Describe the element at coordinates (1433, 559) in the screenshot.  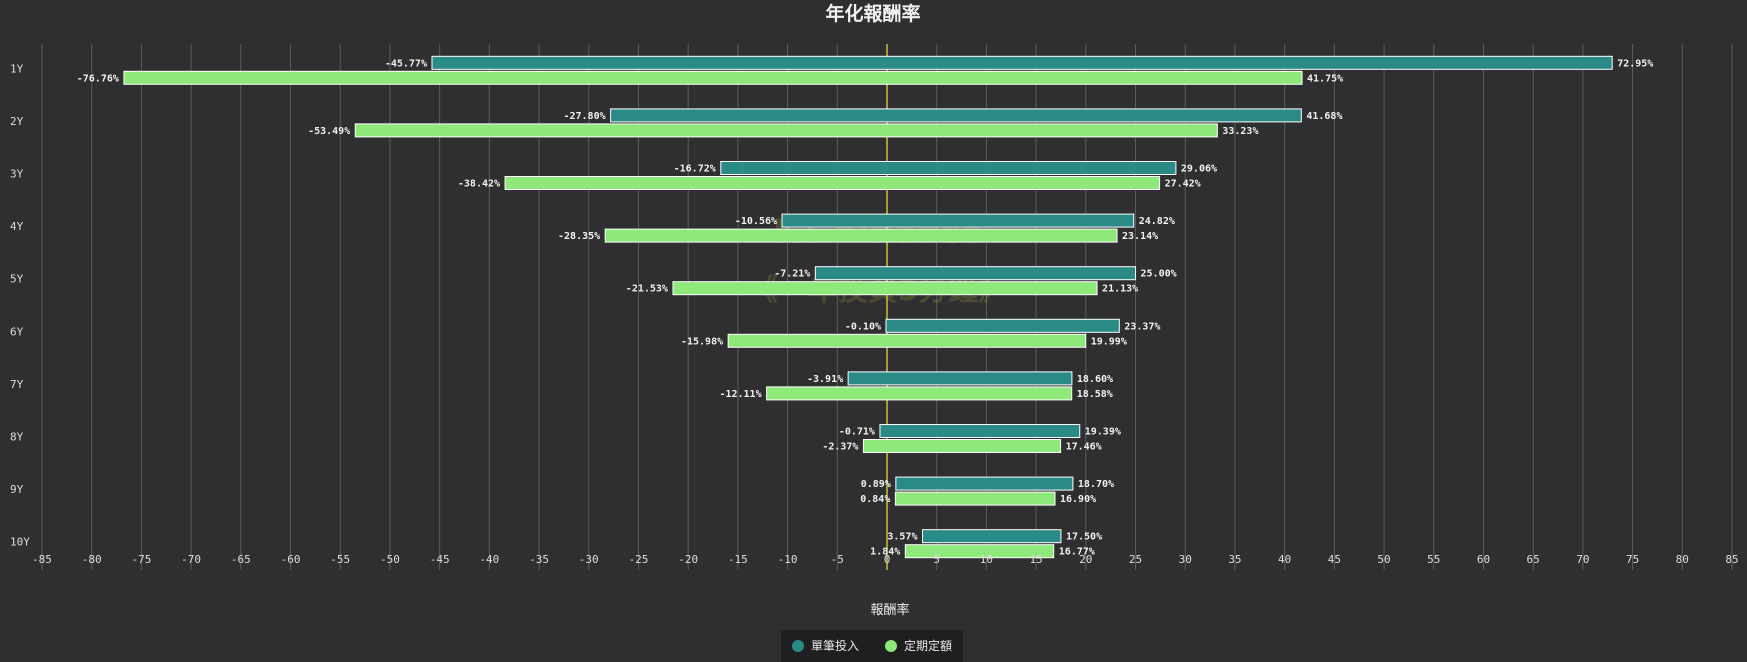
I see `x-tick-label: 55` at that location.